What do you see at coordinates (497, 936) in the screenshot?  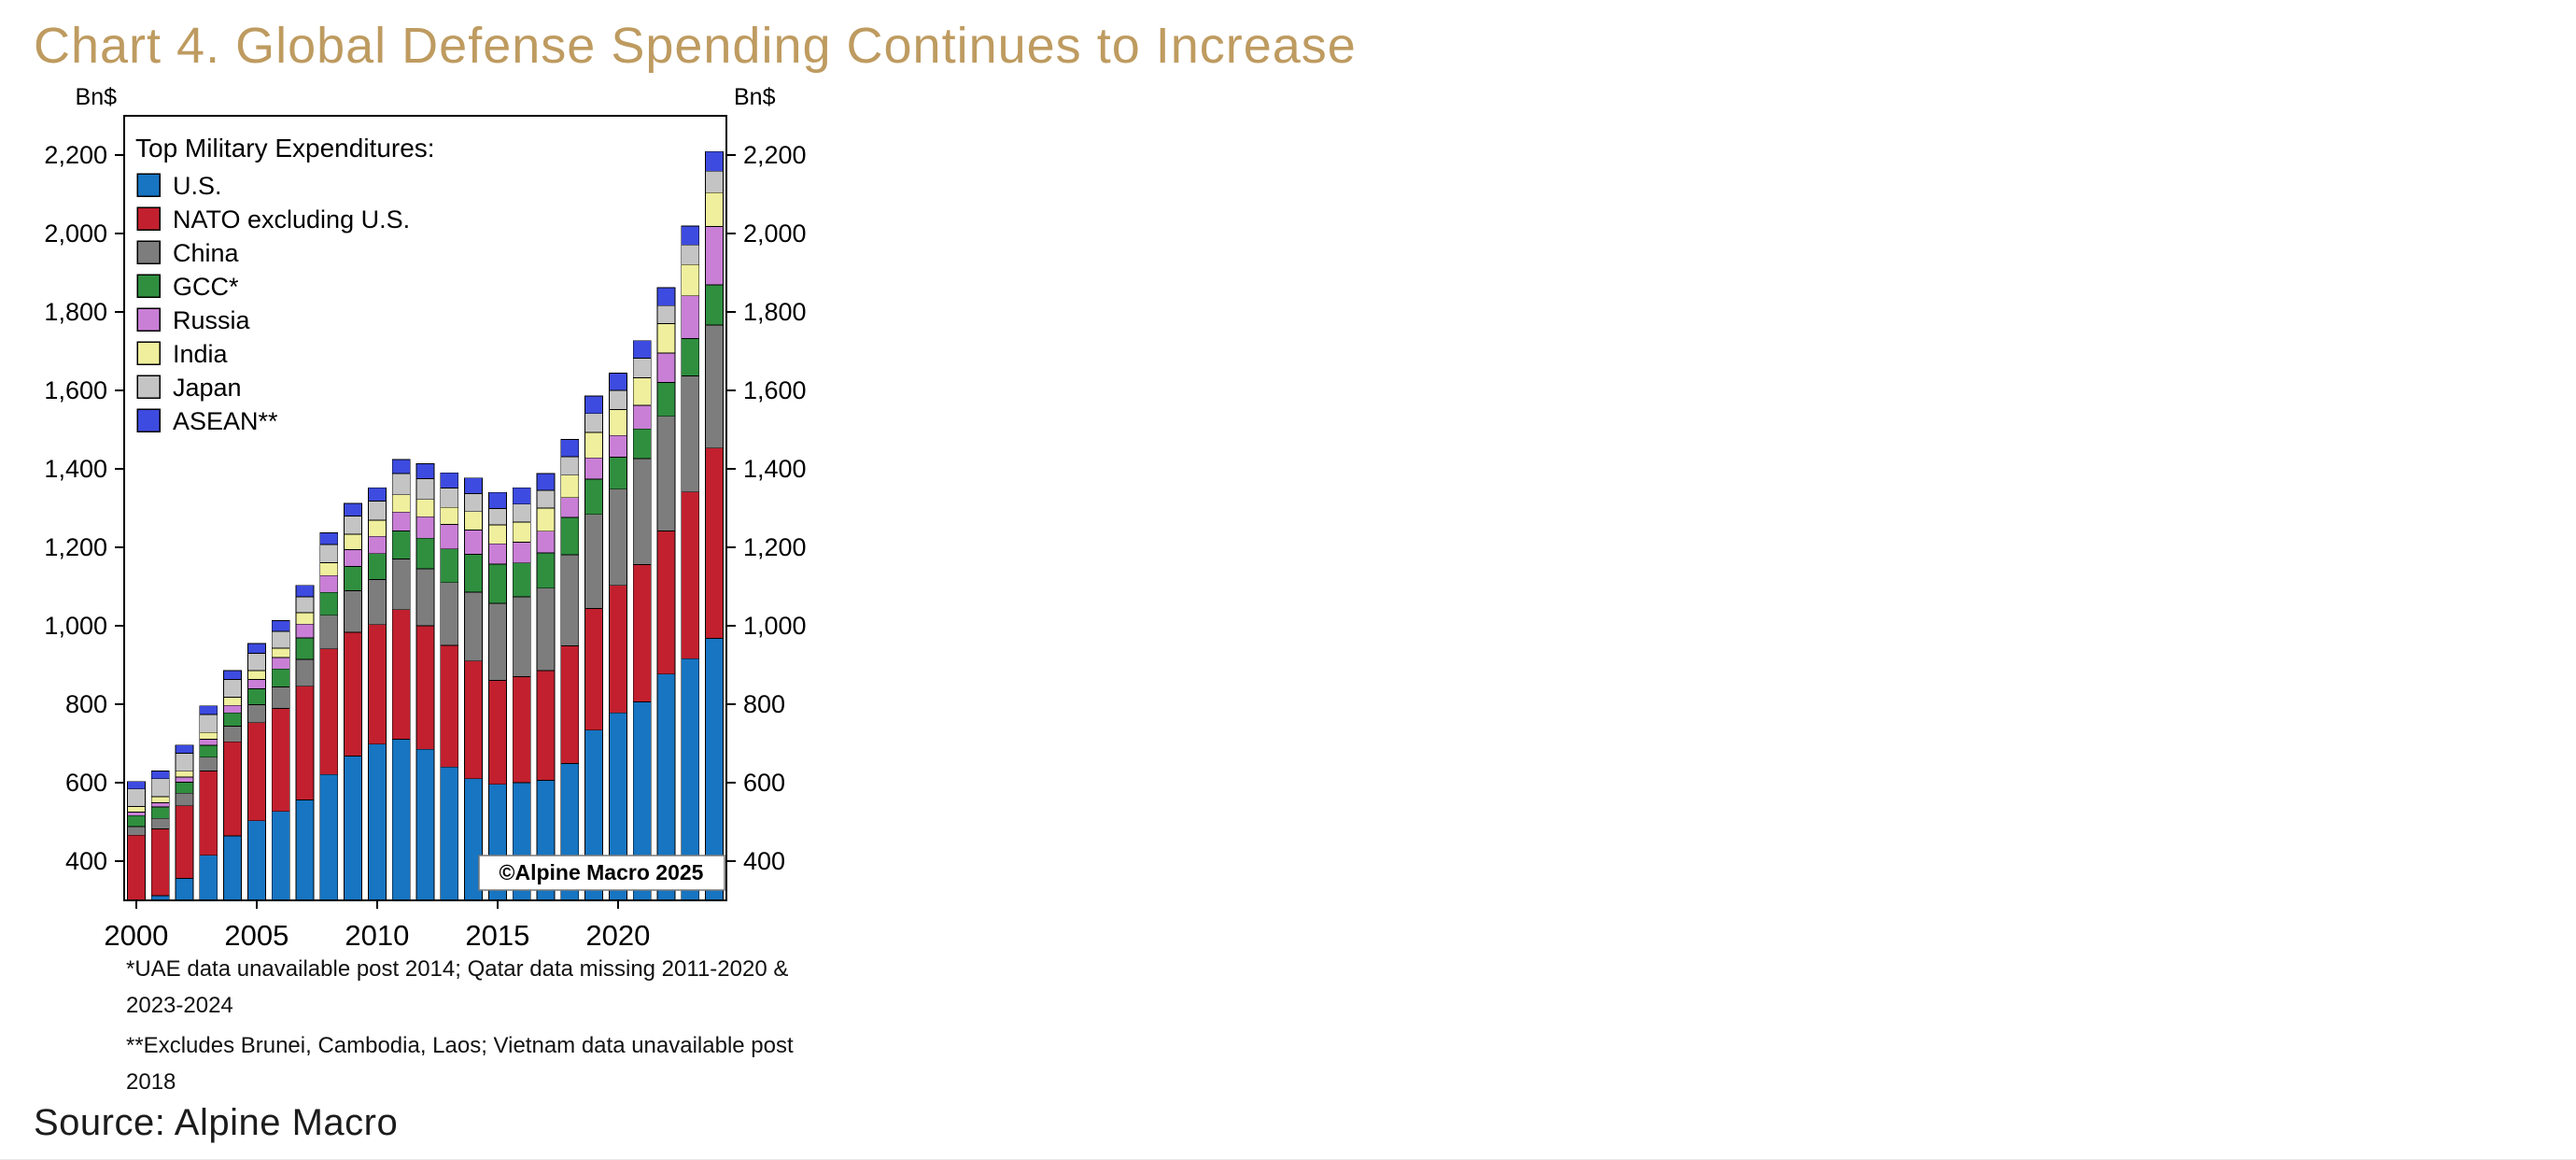 I see `svg-text: 2015` at bounding box center [497, 936].